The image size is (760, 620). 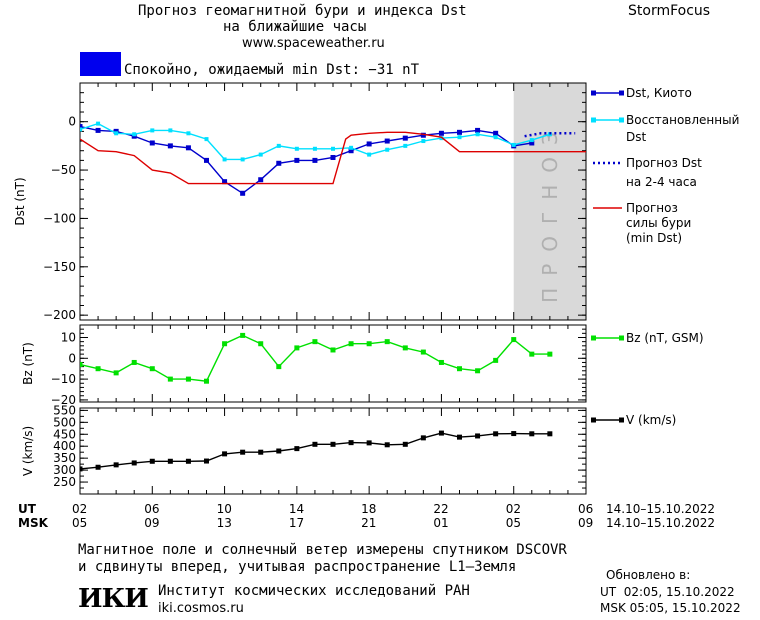 What do you see at coordinates (683, 120) in the screenshot?
I see `legend-restored-1: Восстановленный` at bounding box center [683, 120].